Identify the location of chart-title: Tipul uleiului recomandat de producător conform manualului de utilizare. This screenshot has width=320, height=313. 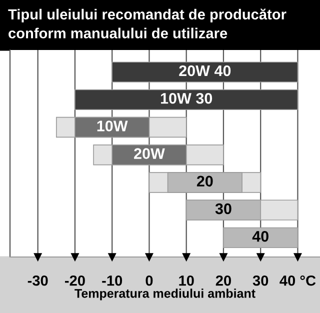
(147, 23).